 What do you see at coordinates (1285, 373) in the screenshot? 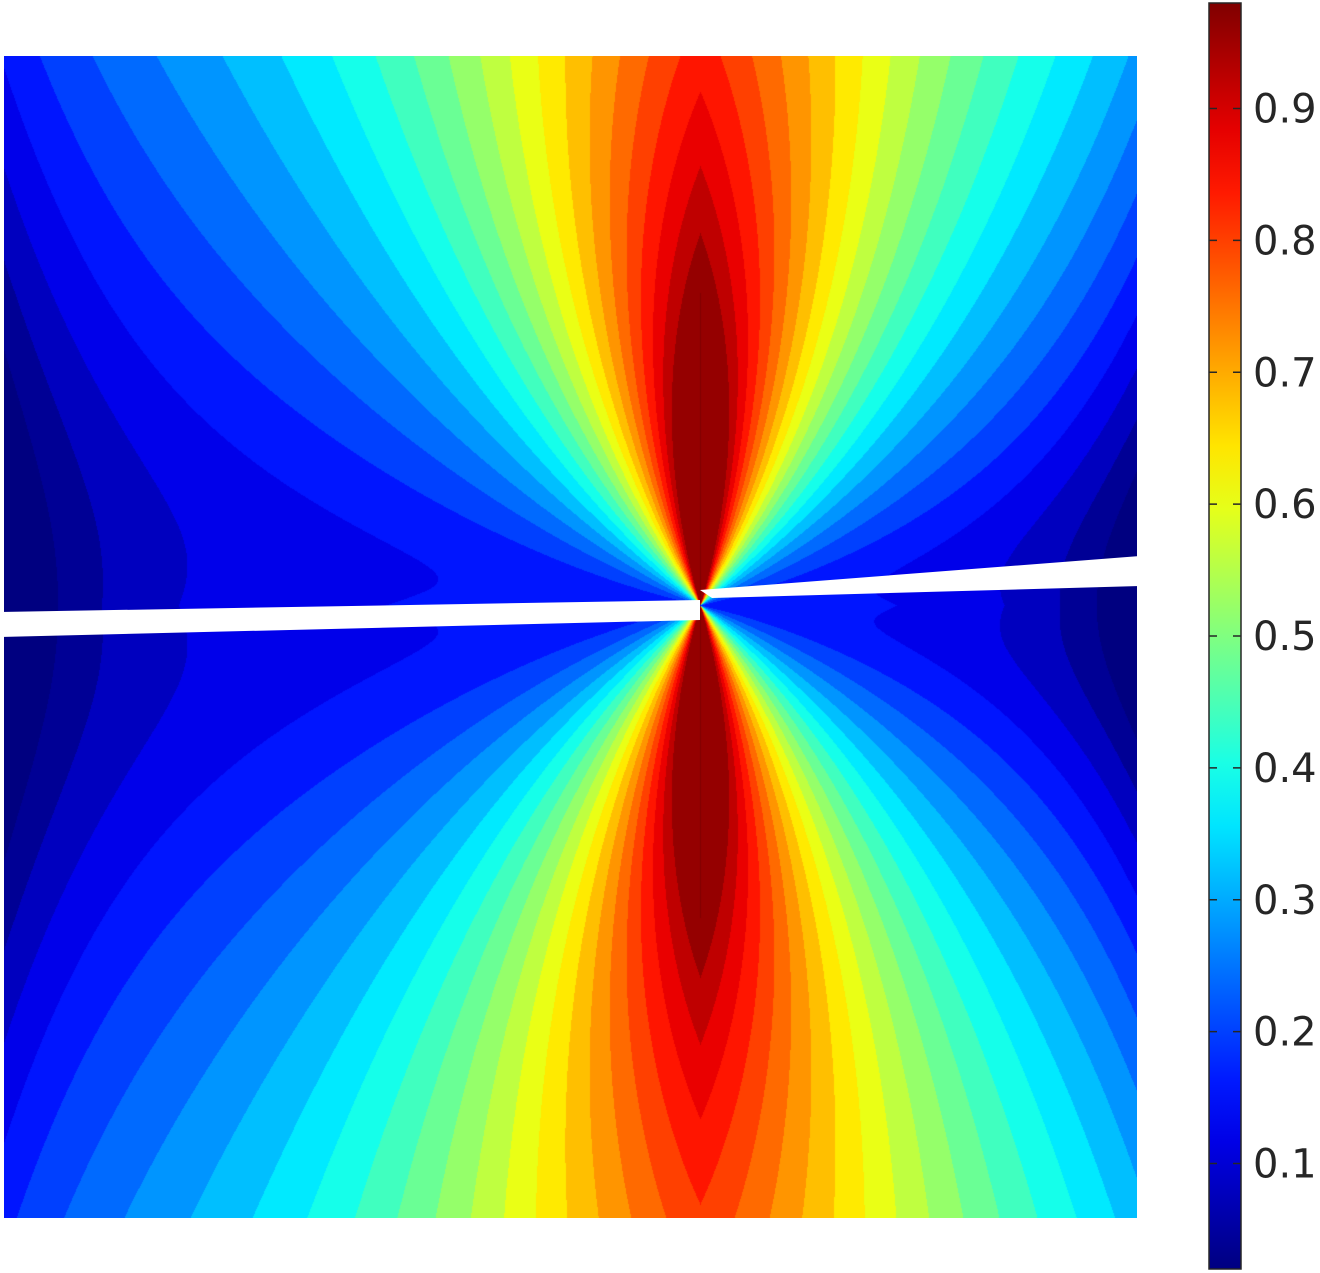
I see `colorbar-tick-label: 0.7` at bounding box center [1285, 373].